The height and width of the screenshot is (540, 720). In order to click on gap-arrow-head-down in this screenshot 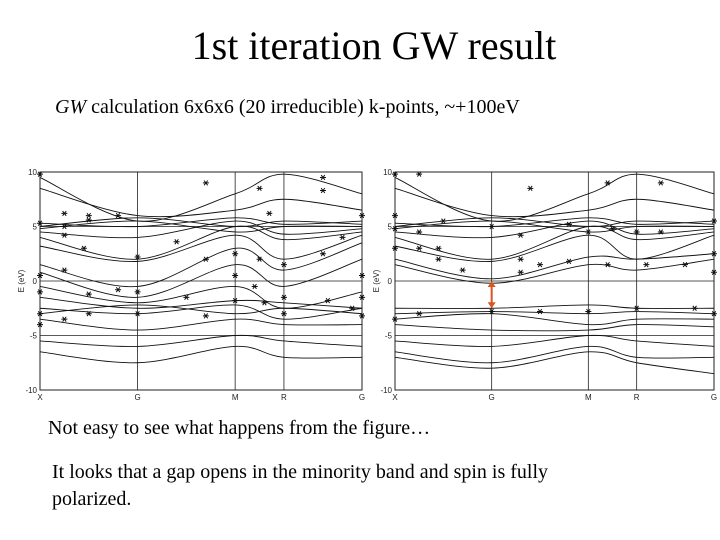, I will do `click(491, 305)`.